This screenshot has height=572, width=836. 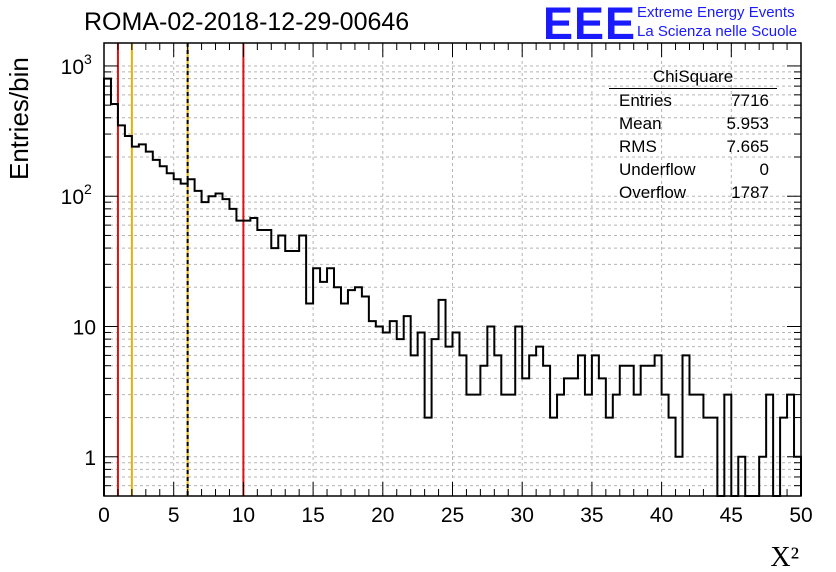 I want to click on y-tick-exponent: 2, so click(x=88, y=189).